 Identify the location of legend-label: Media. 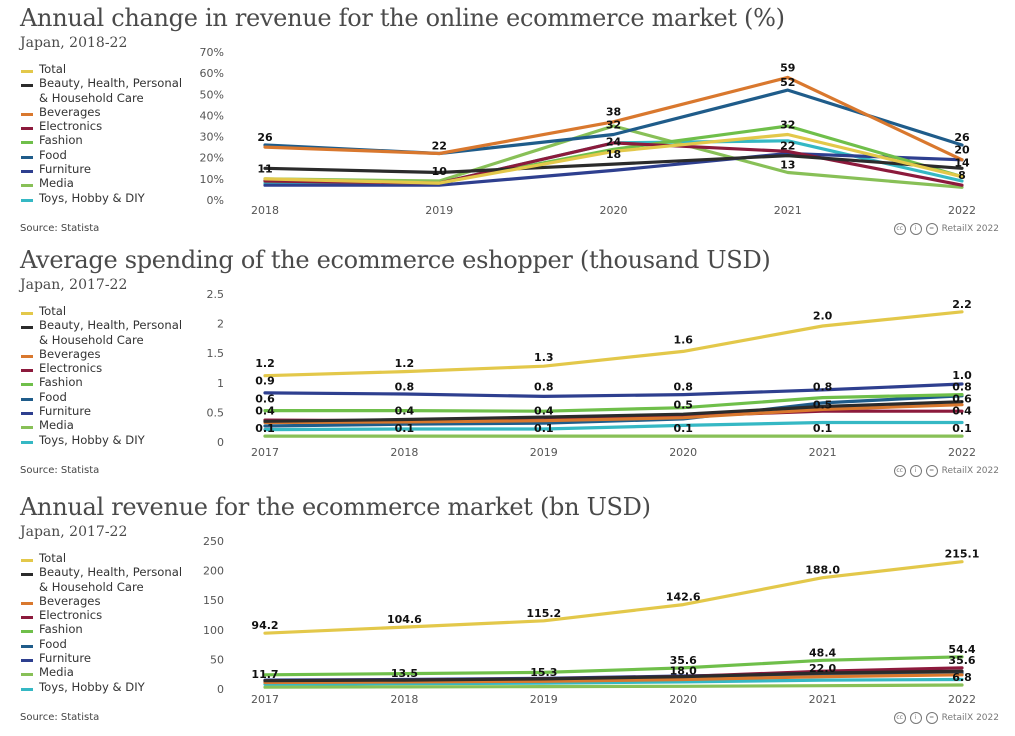
(56, 183).